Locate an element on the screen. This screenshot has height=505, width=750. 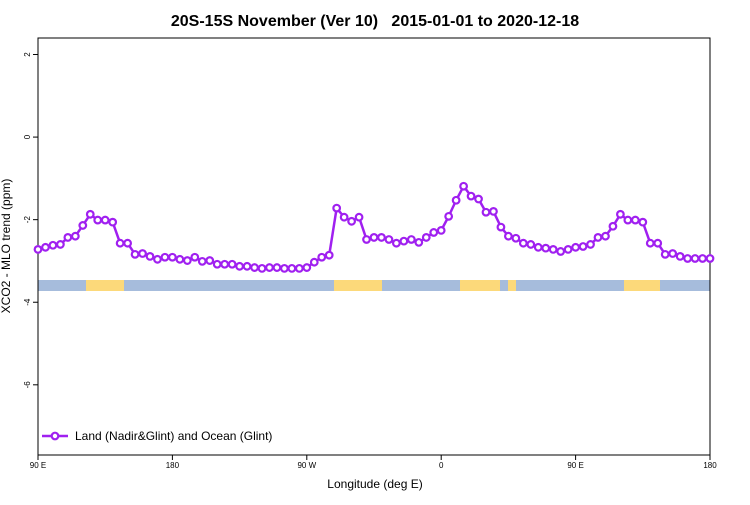
x-tick-label: 0 is located at coordinates (441, 465).